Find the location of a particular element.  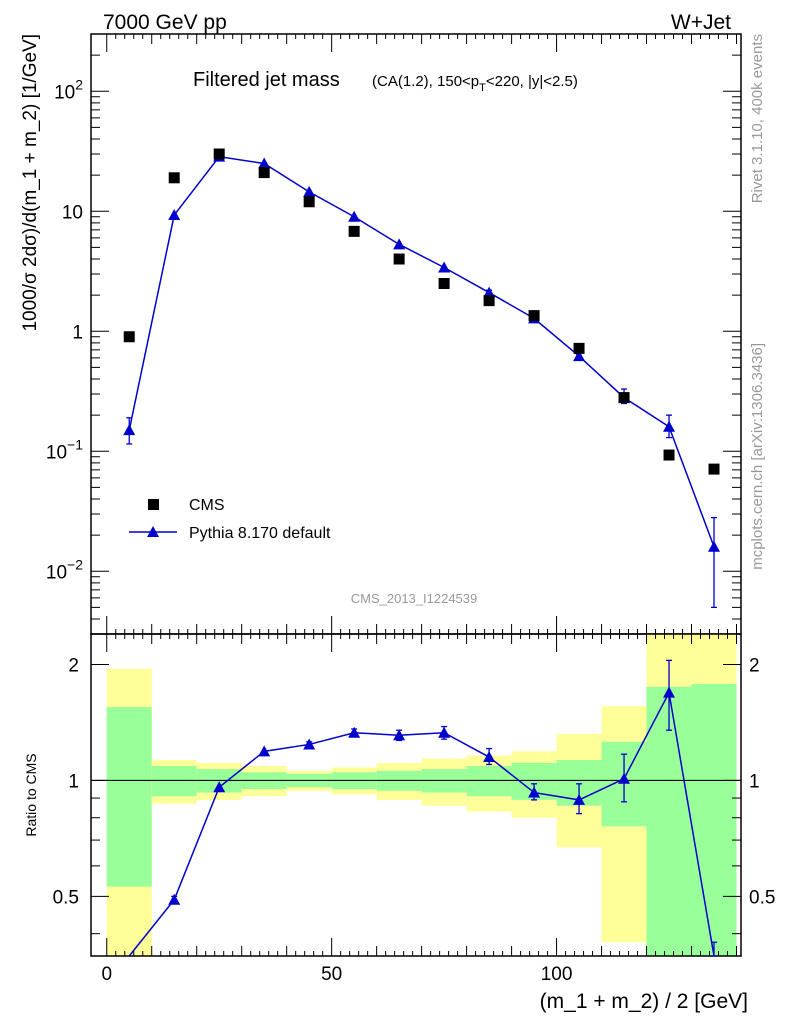

main-y-tick-label: 10⁻¹ is located at coordinates (64, 449).